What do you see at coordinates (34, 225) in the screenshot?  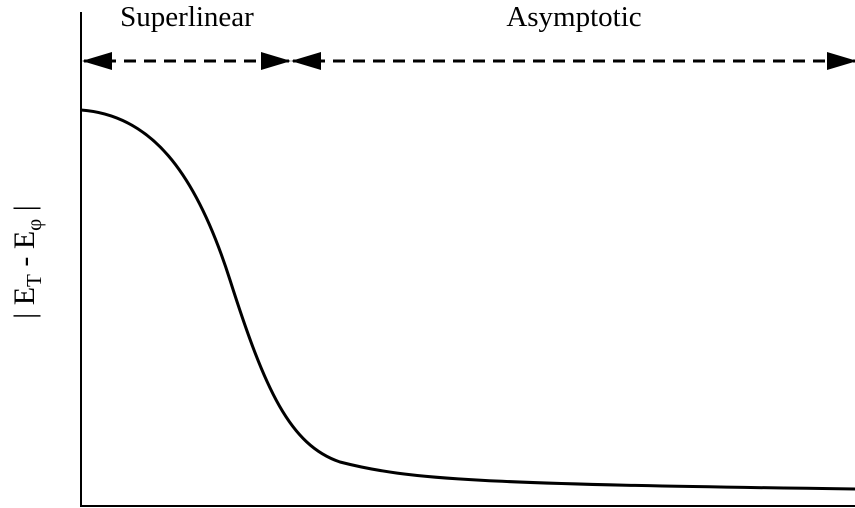 I see `y-label-sub-phi: φ` at bounding box center [34, 225].